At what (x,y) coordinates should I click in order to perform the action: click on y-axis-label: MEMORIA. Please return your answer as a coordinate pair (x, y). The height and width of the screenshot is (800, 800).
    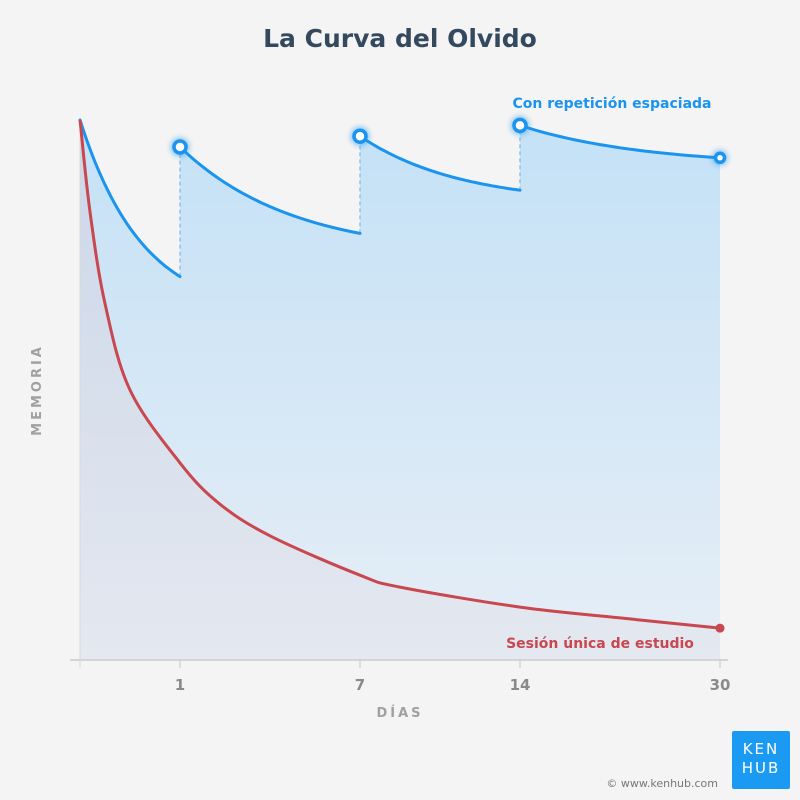
    Looking at the image, I should click on (37, 390).